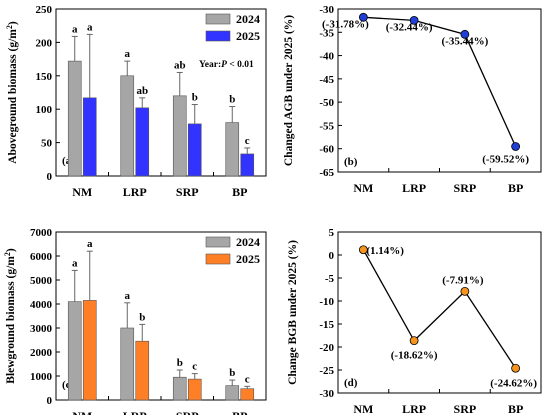 The image size is (550, 415). Describe the element at coordinates (326, 103) in the screenshot. I see `y-tick-label: -50` at that location.